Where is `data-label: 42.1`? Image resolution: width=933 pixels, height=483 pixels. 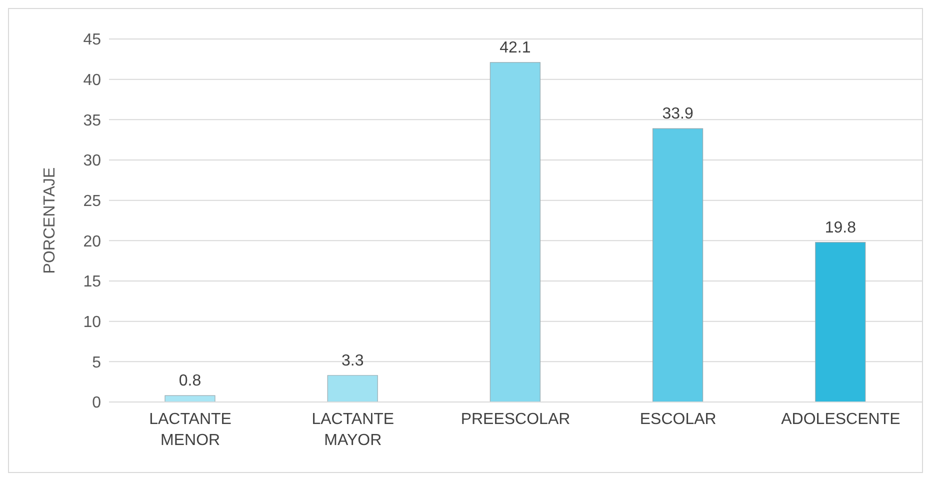 data-label: 42.1 is located at coordinates (515, 47).